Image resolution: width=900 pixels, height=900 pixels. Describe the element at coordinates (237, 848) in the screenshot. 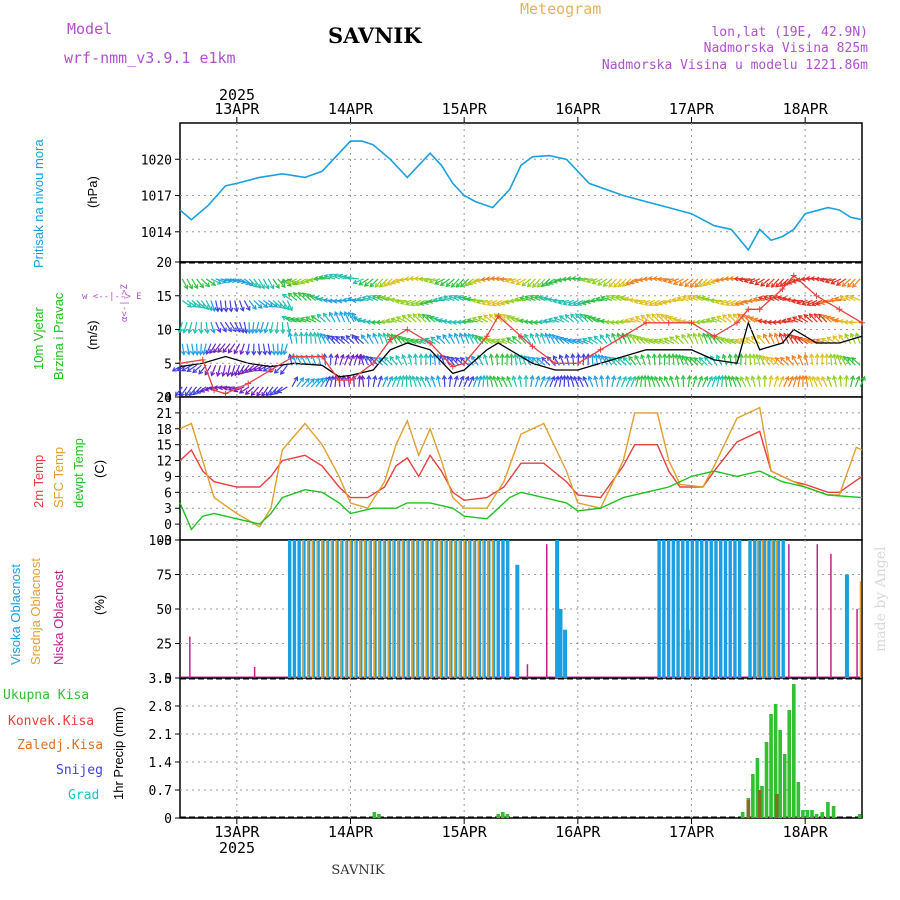

I see `year-bottom: 2025` at that location.